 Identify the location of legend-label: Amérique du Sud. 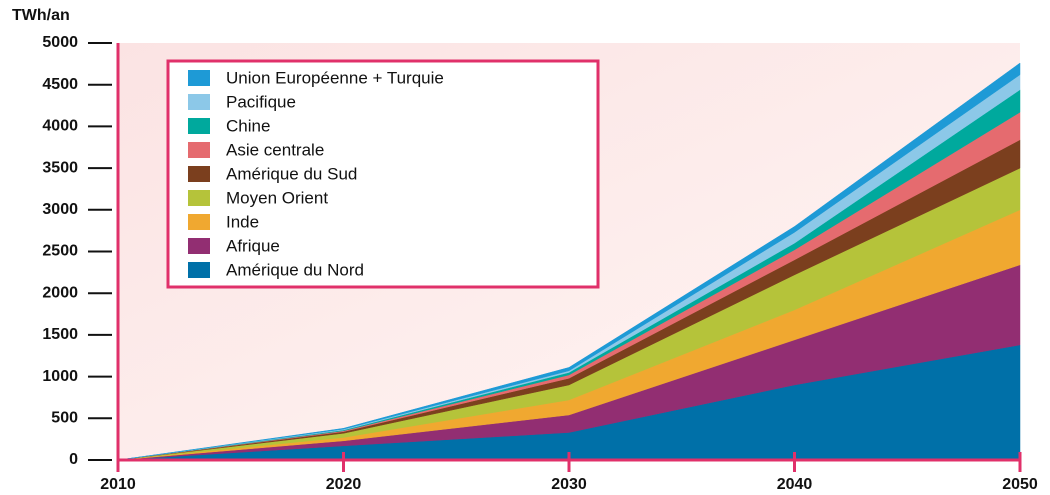
(291, 173).